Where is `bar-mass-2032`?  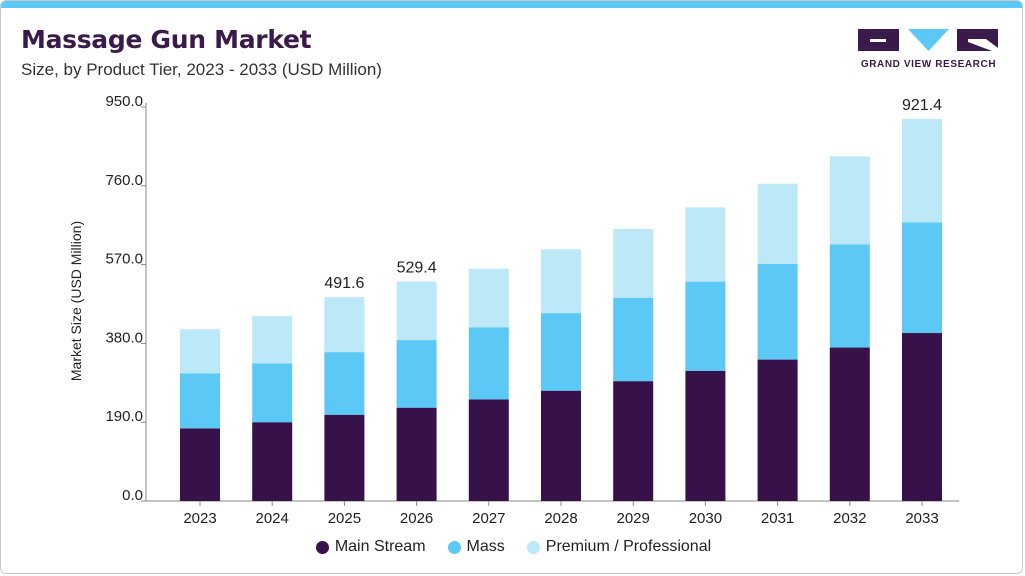
bar-mass-2032 is located at coordinates (849, 296).